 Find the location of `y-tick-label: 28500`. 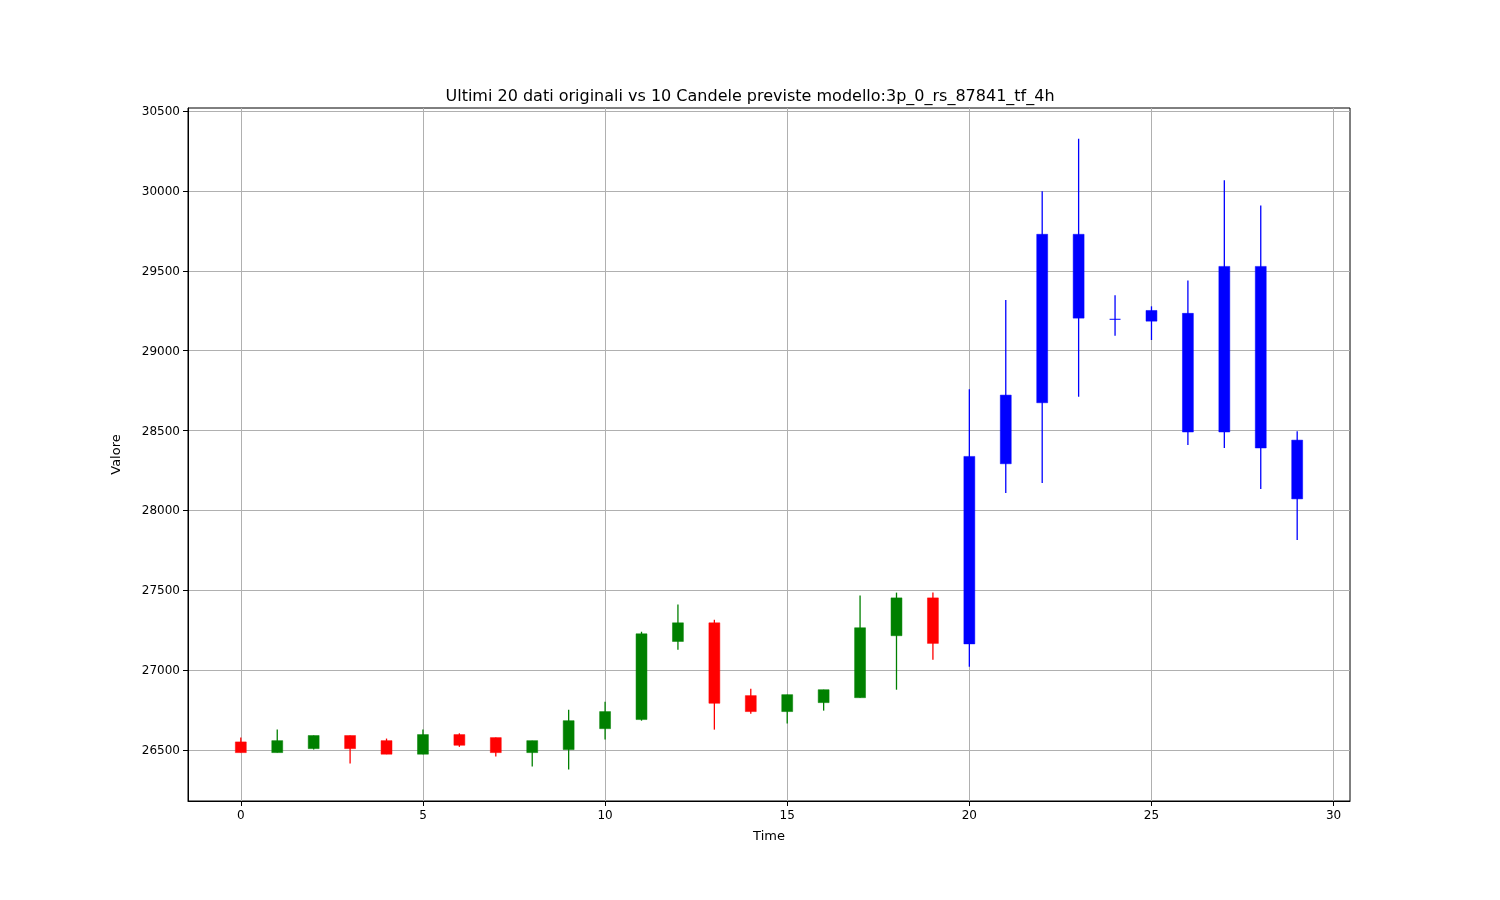

y-tick-label: 28500 is located at coordinates (160, 430).